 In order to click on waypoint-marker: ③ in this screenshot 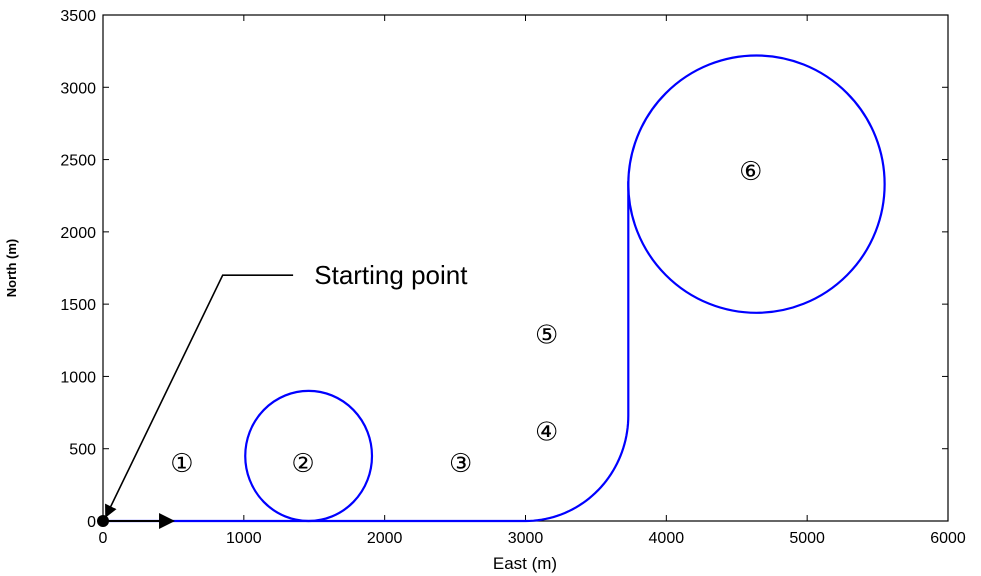, I will do `click(460, 464)`.